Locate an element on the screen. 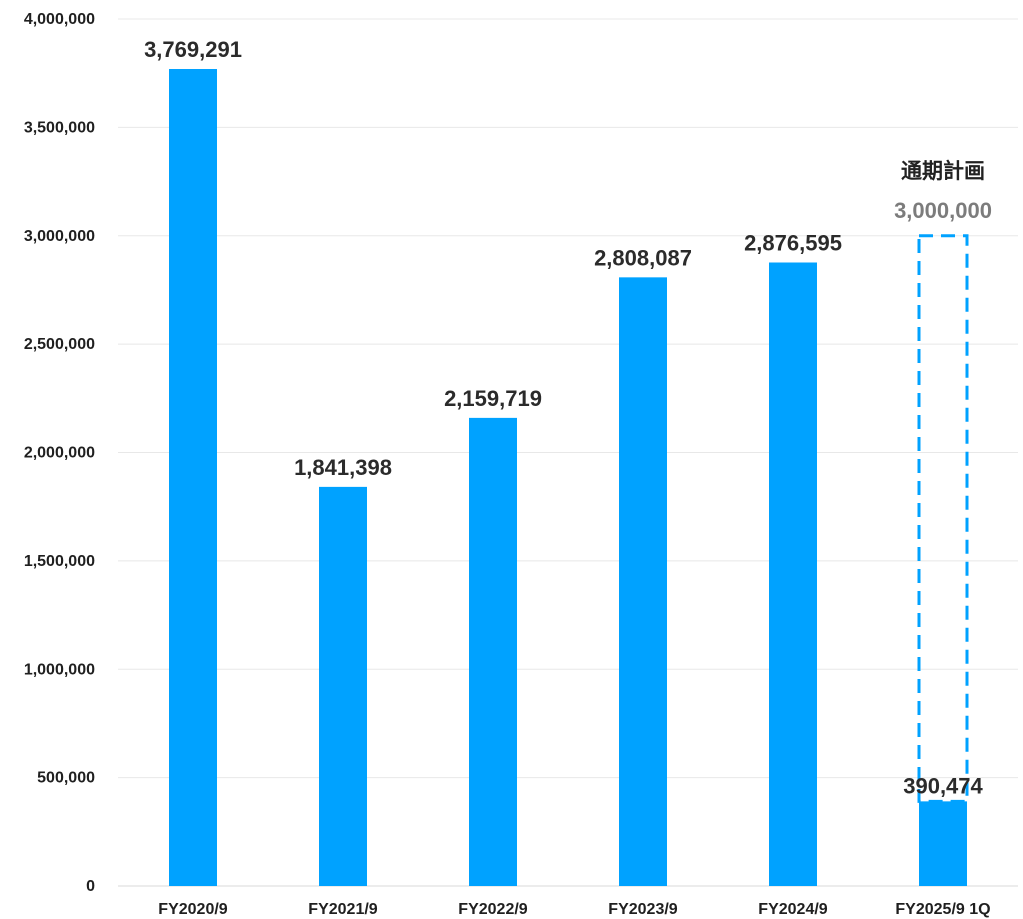 This screenshot has width=1023, height=919. y-tick-label: 500,000 is located at coordinates (66, 778).